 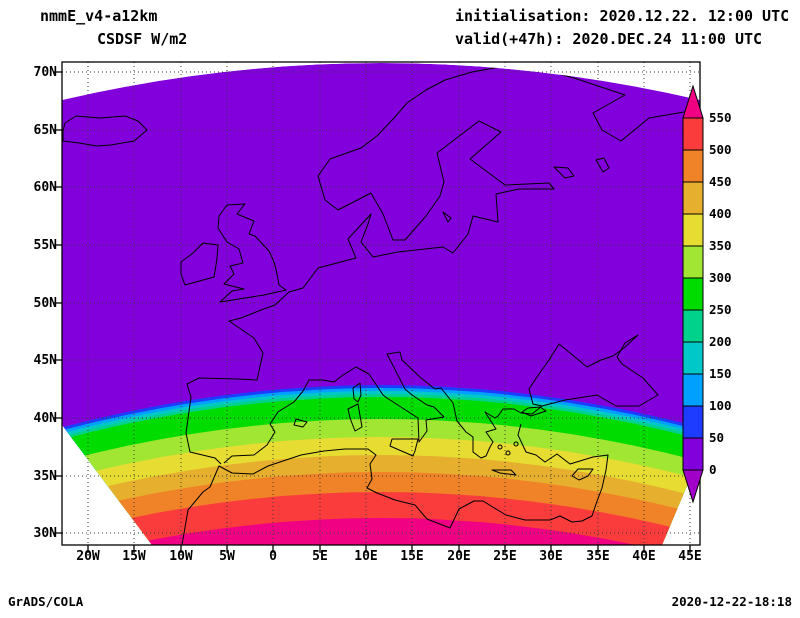 I want to click on coast-marmara, so click(x=534, y=411).